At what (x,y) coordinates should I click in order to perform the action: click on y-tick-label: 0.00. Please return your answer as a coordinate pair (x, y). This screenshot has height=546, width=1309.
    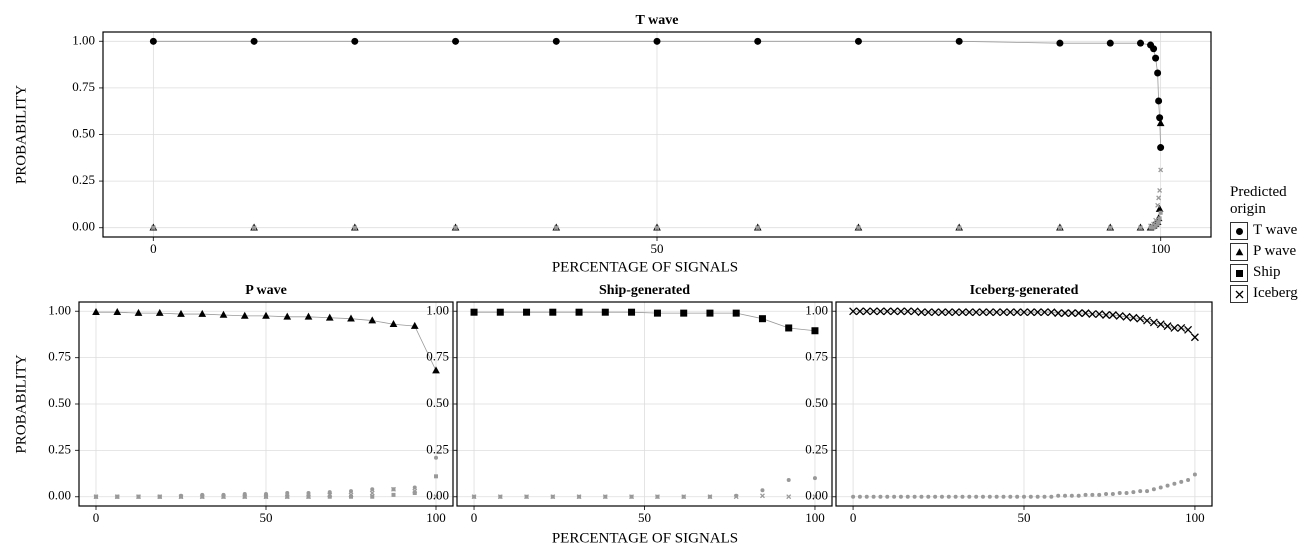
    Looking at the image, I should click on (437, 495).